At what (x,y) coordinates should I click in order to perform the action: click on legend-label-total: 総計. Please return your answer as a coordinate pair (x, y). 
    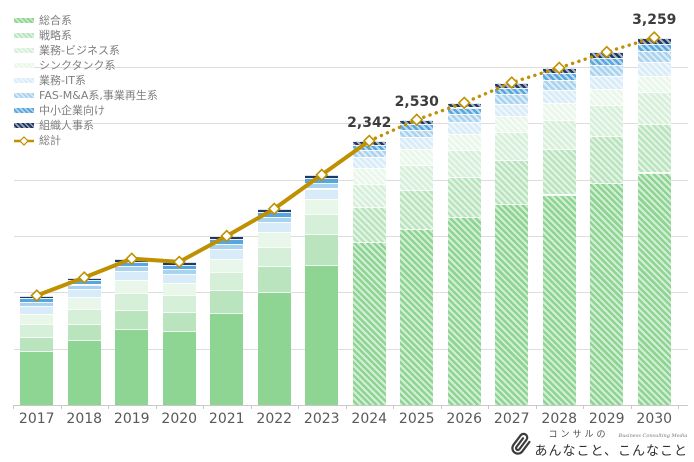
    Looking at the image, I should click on (50, 140).